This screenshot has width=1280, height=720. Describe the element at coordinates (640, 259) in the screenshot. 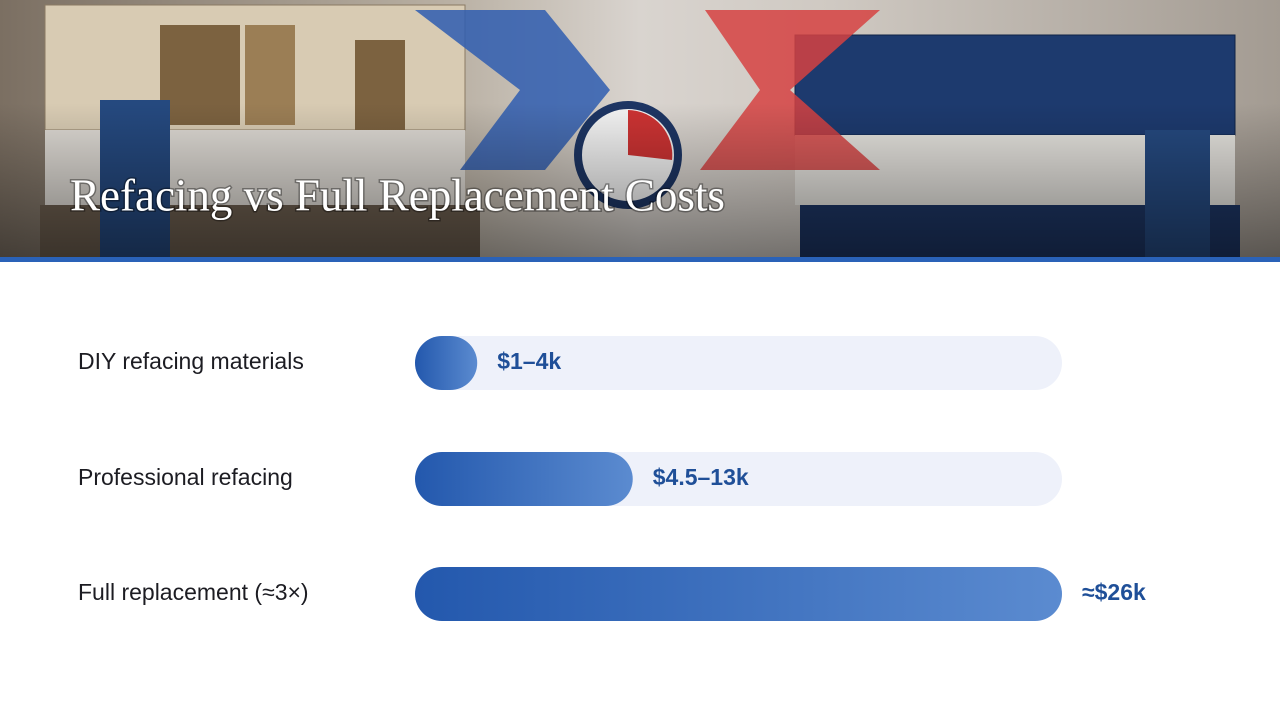

I see `header-rule` at that location.